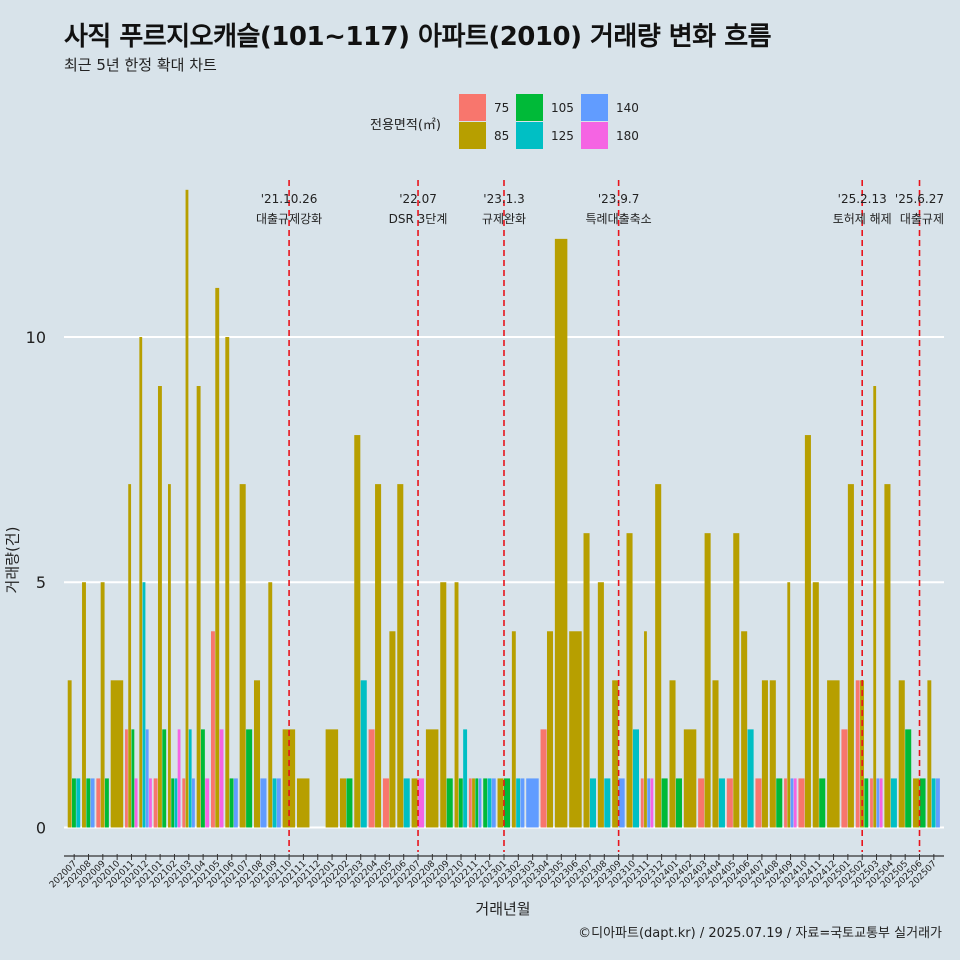 This screenshot has height=960, width=960. Describe the element at coordinates (618, 199) in the screenshot. I see `event-date-202309: '23.9.7` at that location.